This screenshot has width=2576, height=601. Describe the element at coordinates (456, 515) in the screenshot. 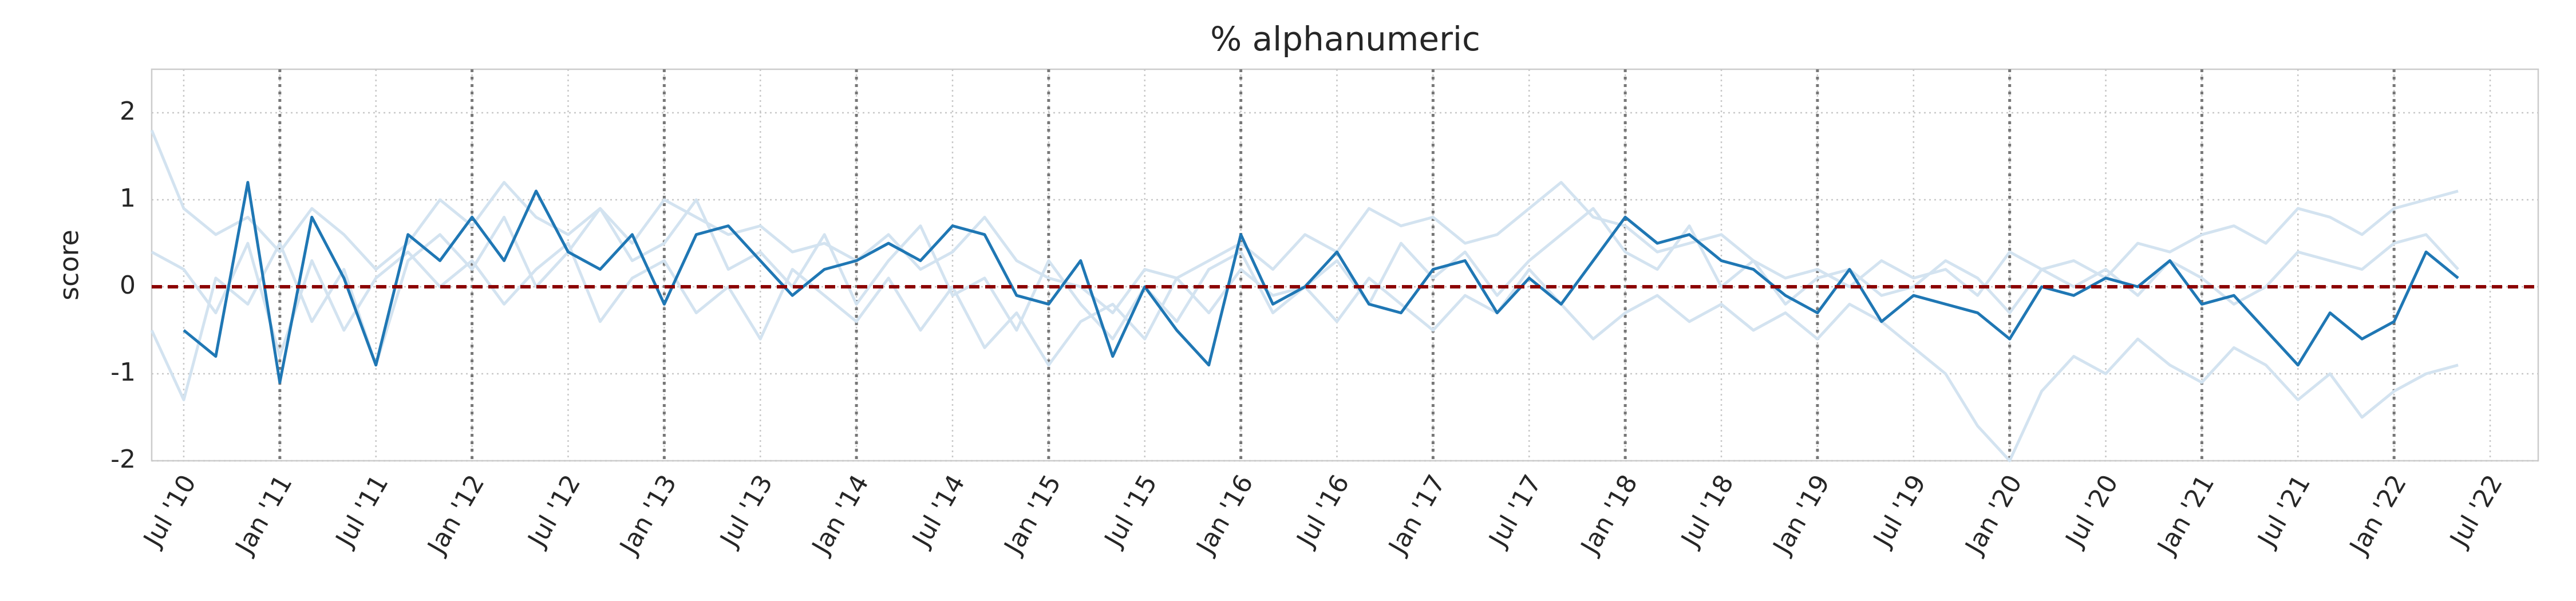

I see `x-tick-label: Jan '12` at that location.